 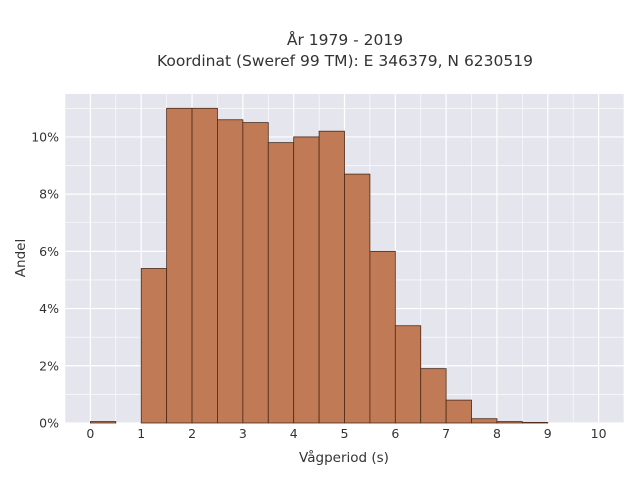 What do you see at coordinates (45, 136) in the screenshot?
I see `y-tick-label: 10%` at bounding box center [45, 136].